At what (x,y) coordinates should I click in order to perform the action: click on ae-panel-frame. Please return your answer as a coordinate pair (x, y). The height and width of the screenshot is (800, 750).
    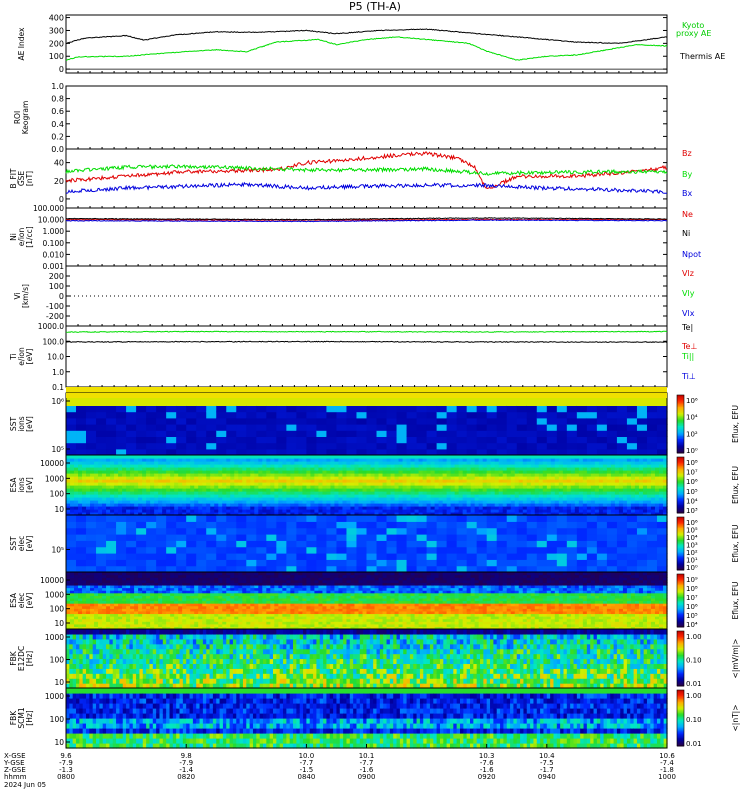
    Looking at the image, I should click on (366, 44).